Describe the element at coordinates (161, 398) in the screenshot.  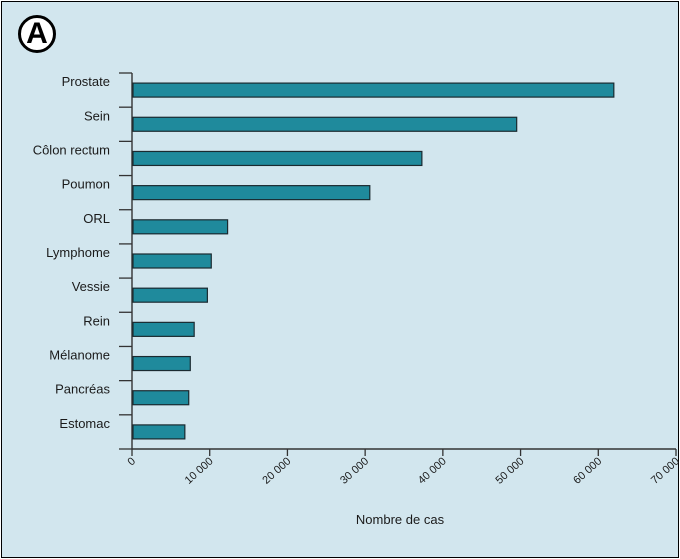
I see `bar-pancr-as` at that location.